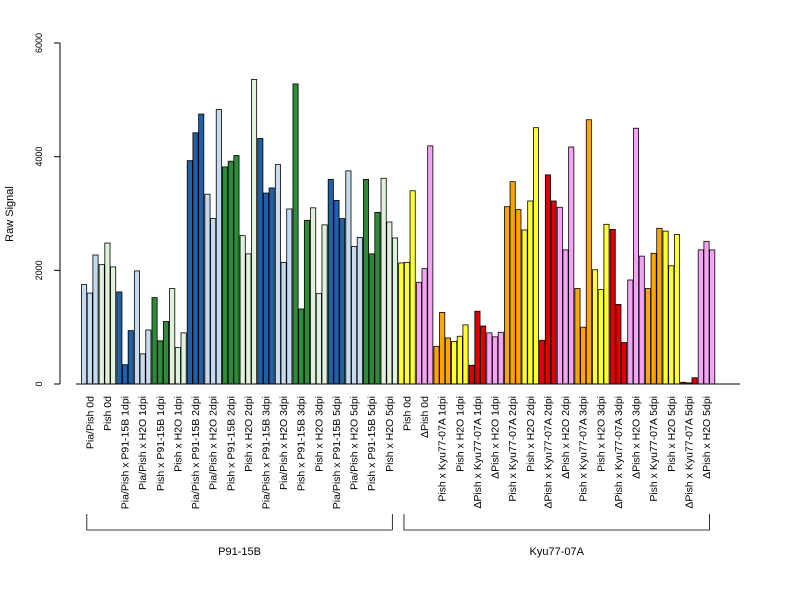 The width and height of the screenshot is (800, 600). Describe the element at coordinates (126, 452) in the screenshot. I see `x-tick-label: Pia/Pish x P91-15B 1dpi` at that location.